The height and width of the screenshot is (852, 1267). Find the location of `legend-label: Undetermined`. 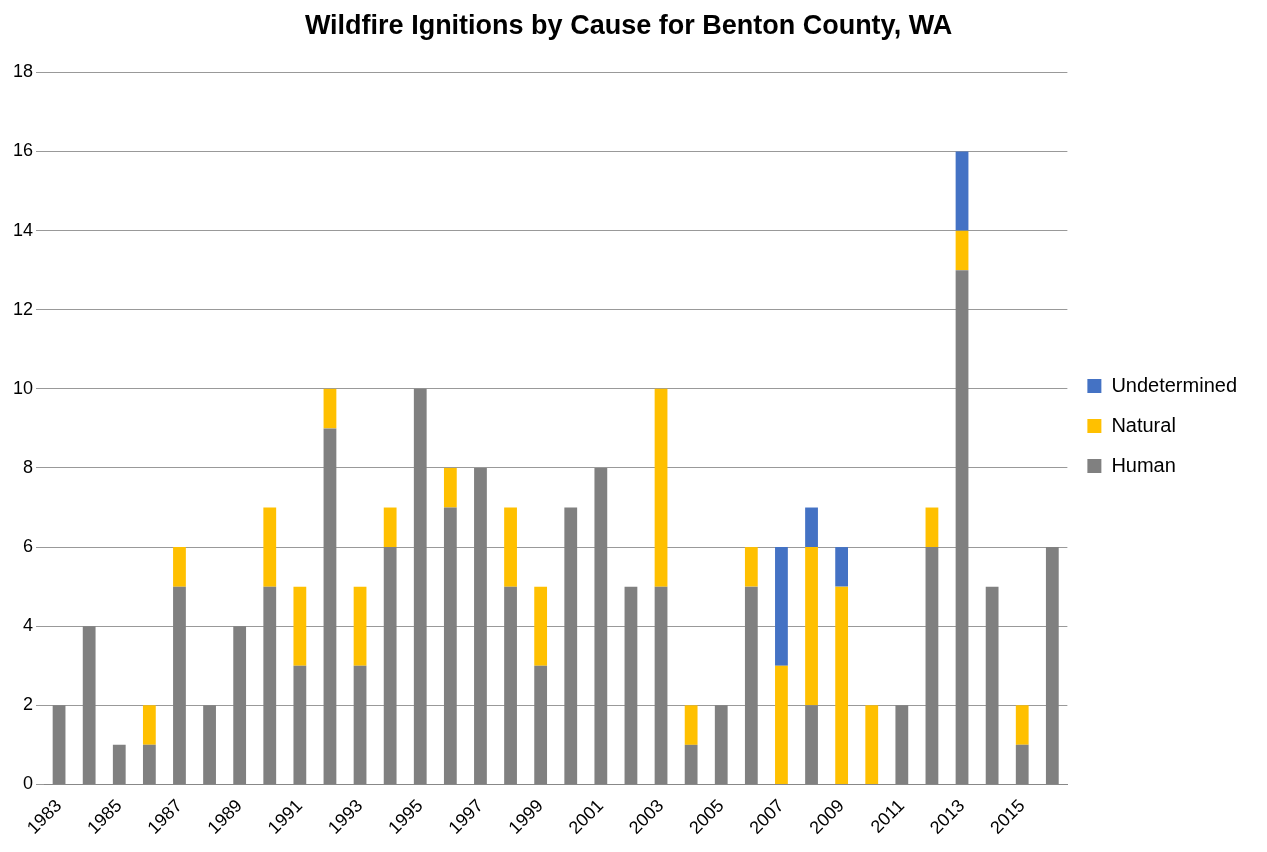

legend-label: Undetermined is located at coordinates (1174, 384).